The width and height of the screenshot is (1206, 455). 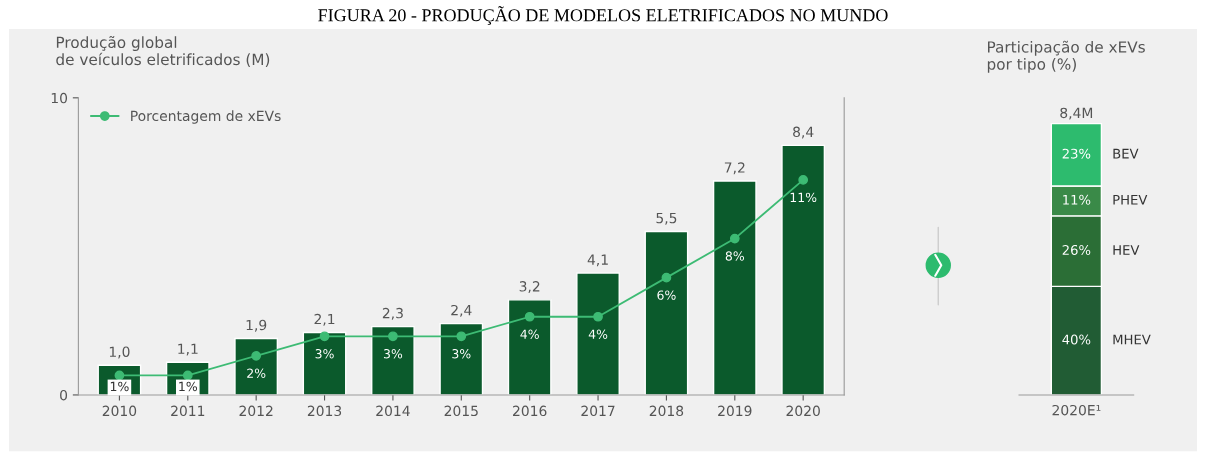 What do you see at coordinates (119, 352) in the screenshot?
I see `data-label: 1,0` at bounding box center [119, 352].